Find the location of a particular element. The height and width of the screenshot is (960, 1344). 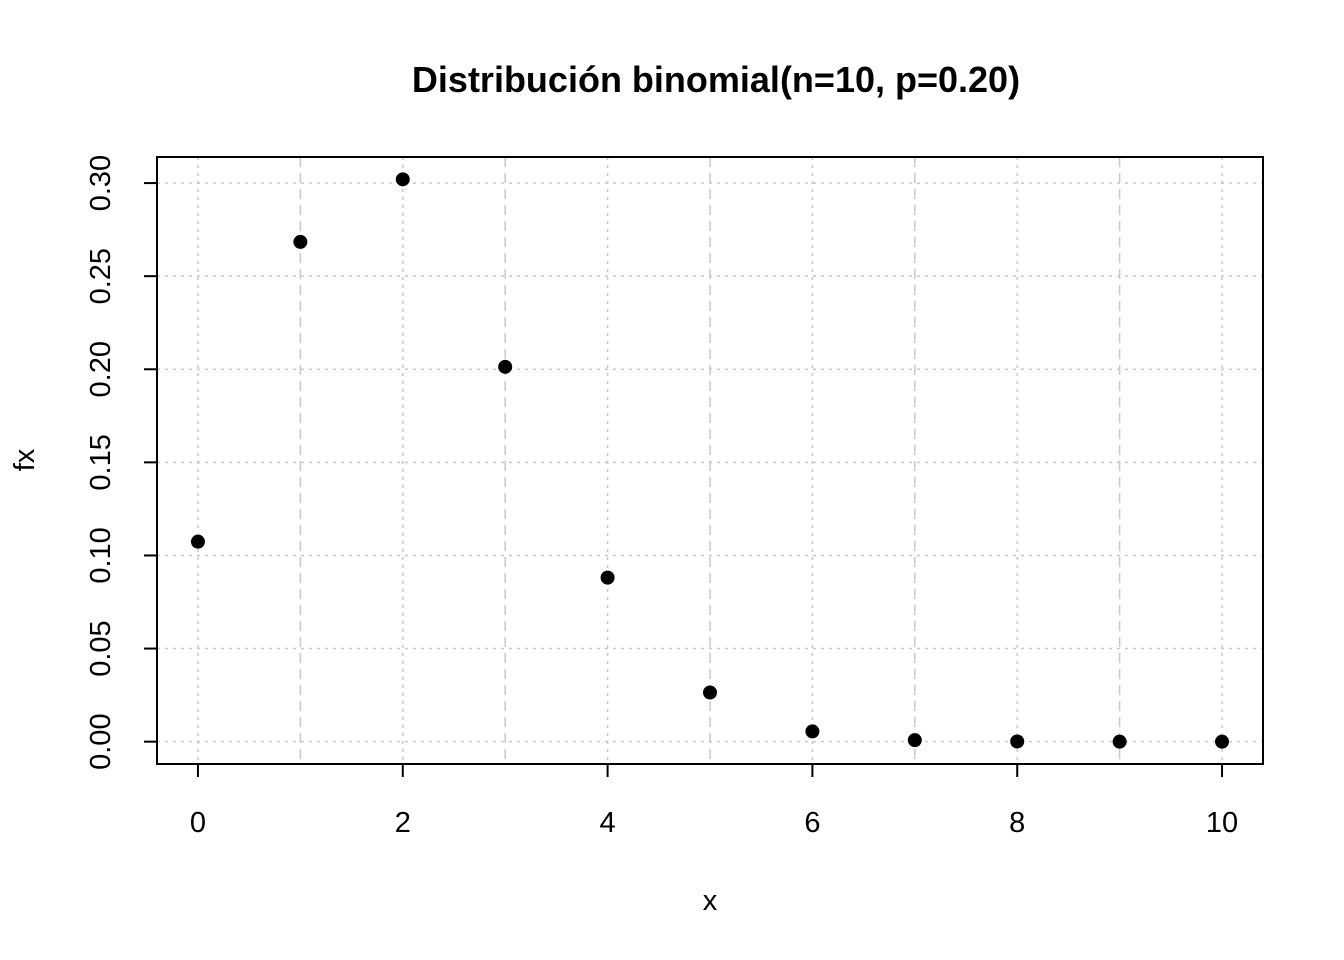

x-tick-label: 4 is located at coordinates (608, 823).